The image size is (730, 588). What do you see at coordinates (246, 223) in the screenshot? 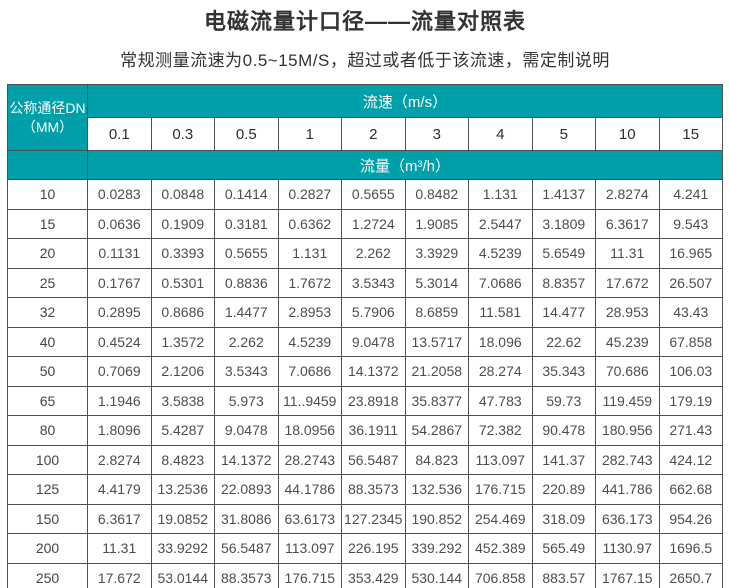
I see `flow-value-cell: 0.3181` at bounding box center [246, 223].